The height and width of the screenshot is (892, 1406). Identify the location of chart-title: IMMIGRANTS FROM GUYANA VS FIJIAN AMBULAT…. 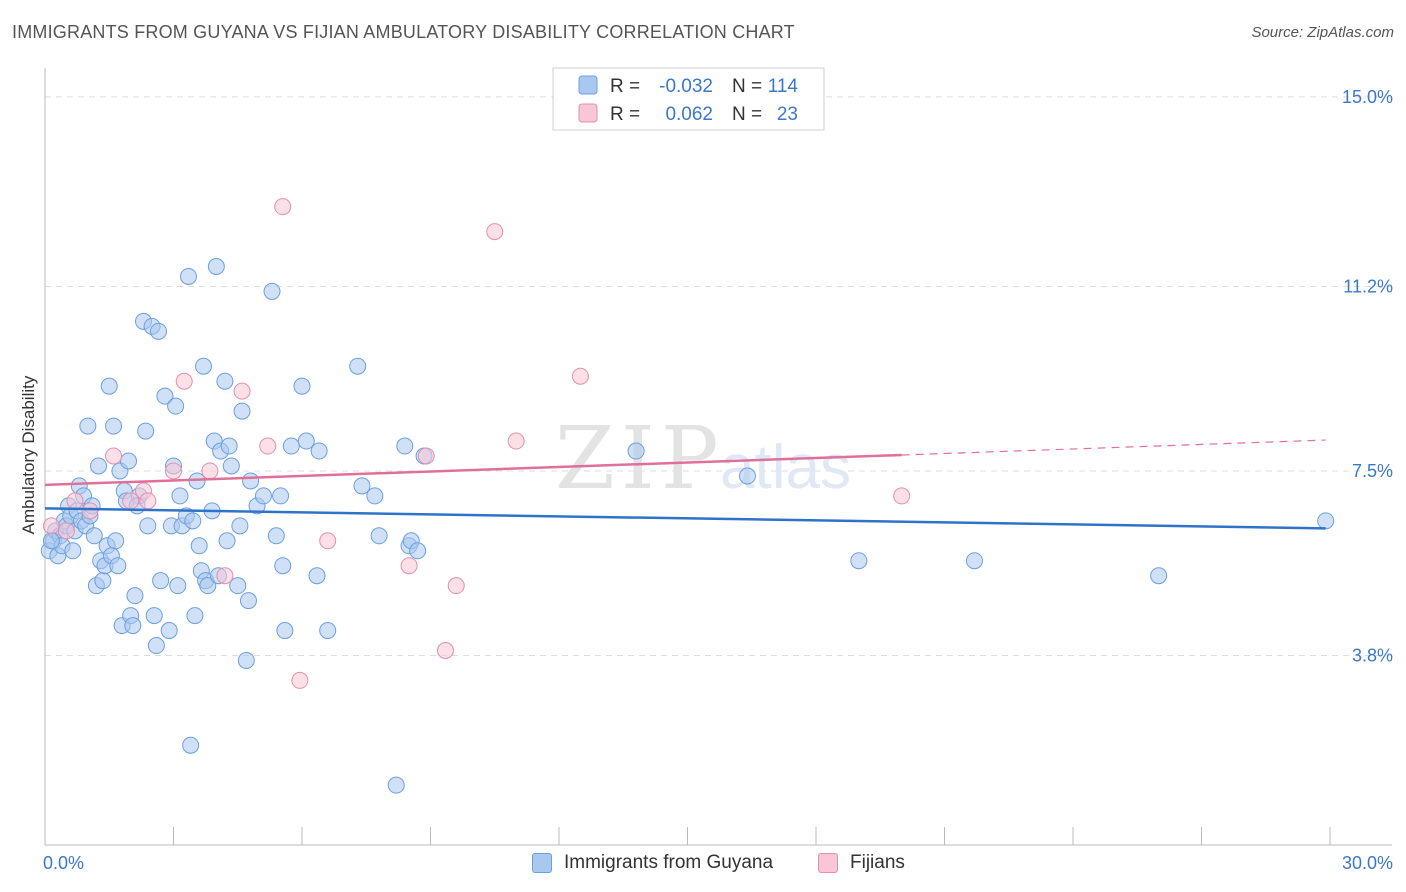
(403, 32).